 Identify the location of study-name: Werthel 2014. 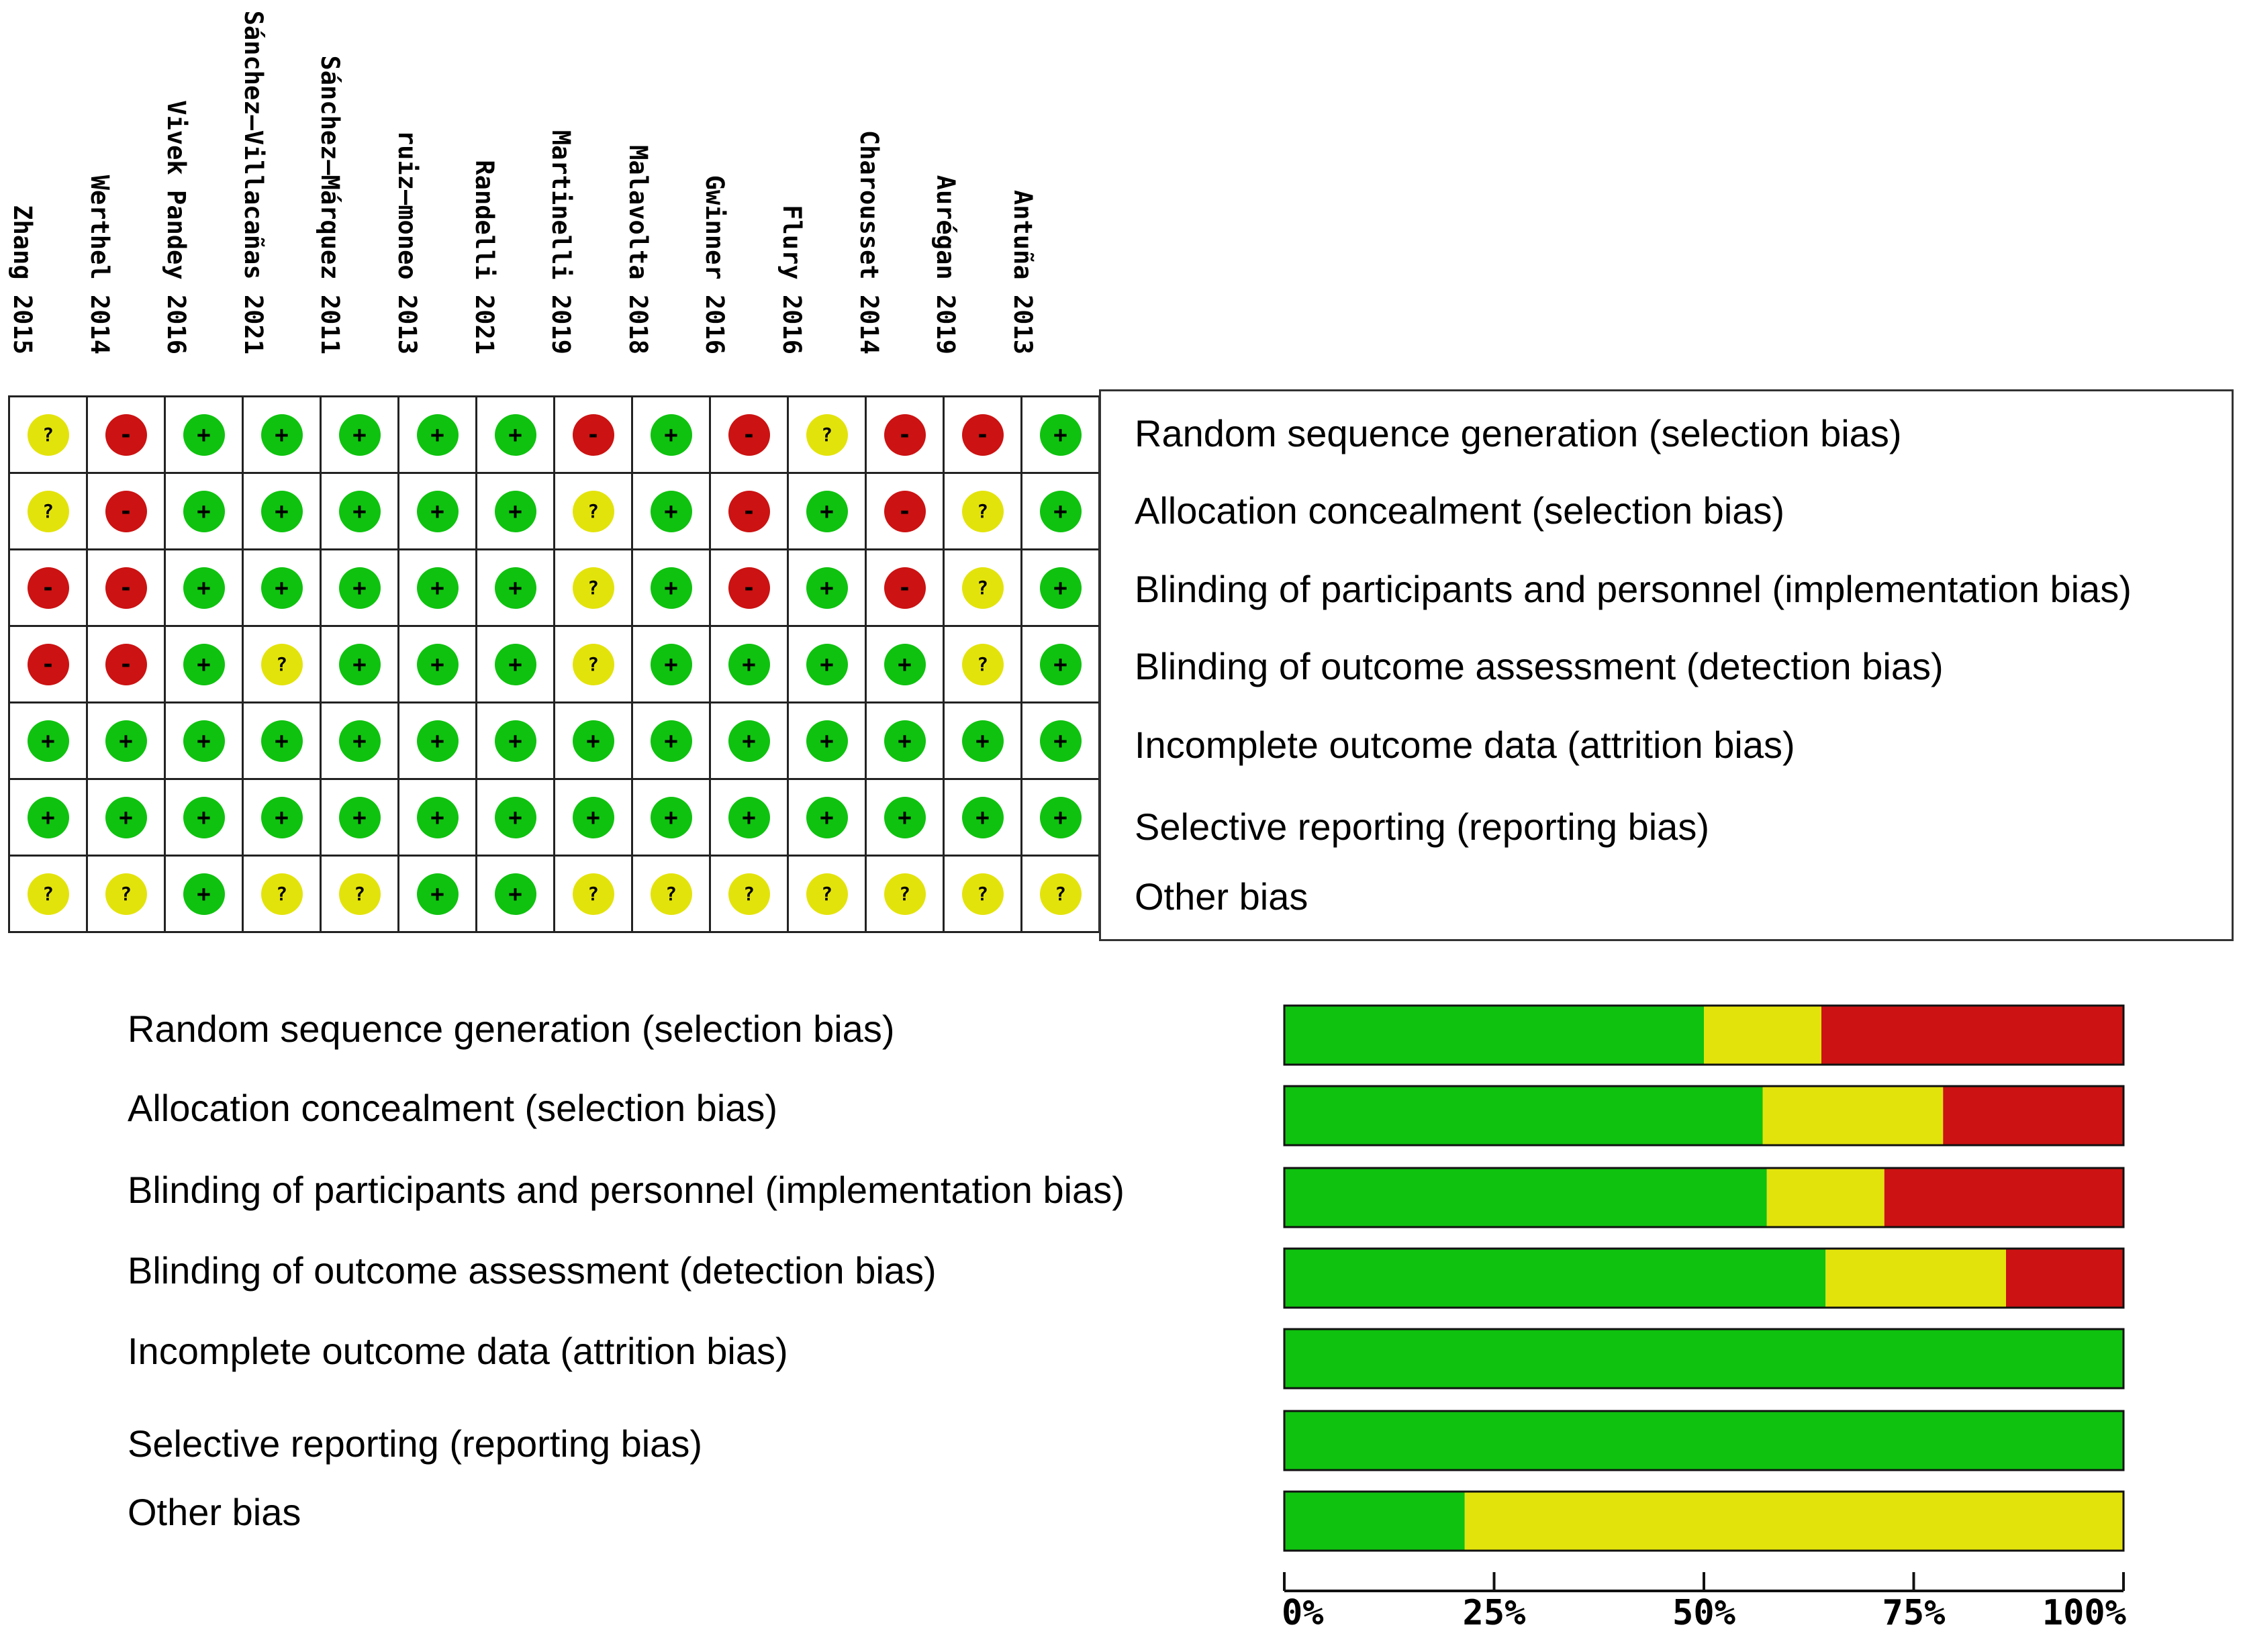
(99, 264).